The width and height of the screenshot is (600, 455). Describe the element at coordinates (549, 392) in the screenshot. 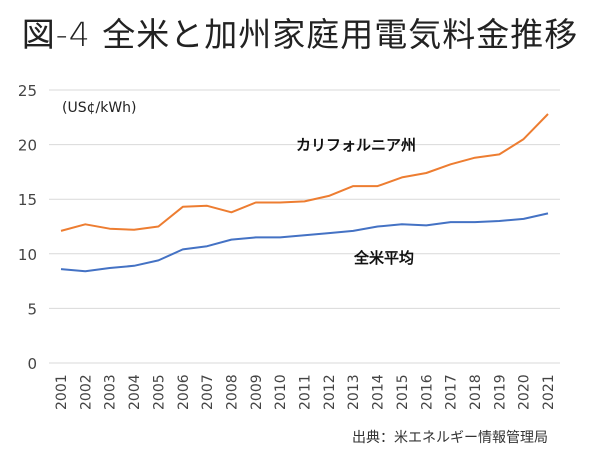

I see `x-tick-label: 2021` at that location.